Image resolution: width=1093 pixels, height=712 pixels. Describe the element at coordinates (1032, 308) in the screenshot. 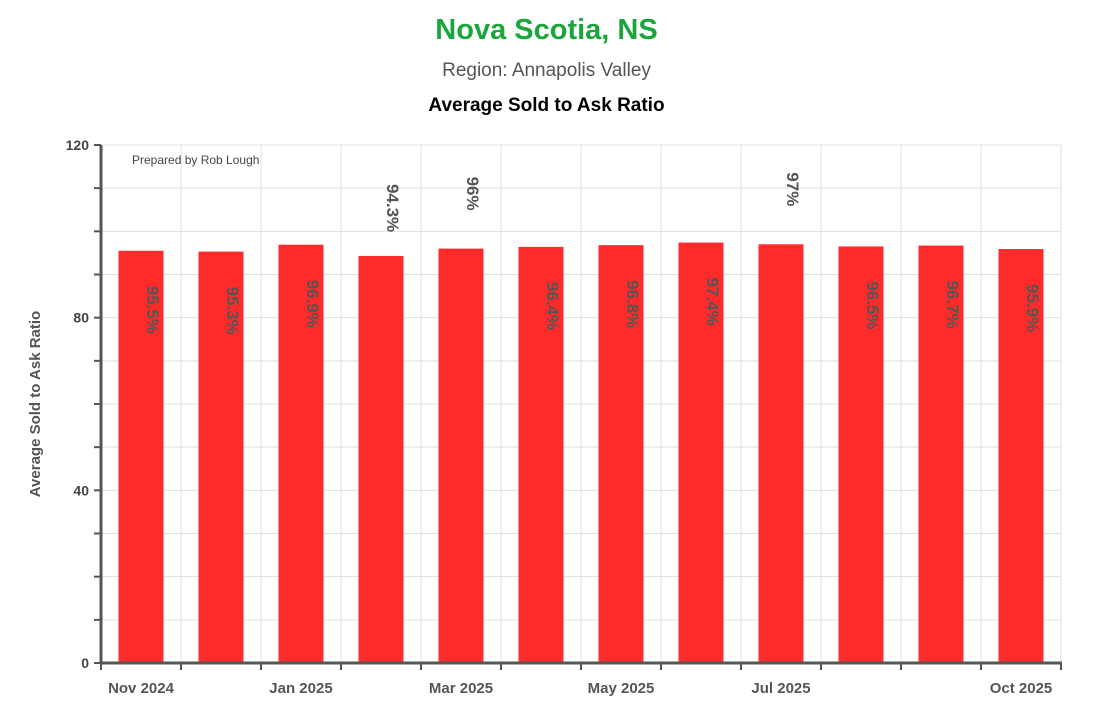

I see `data-label: 95.9%` at that location.